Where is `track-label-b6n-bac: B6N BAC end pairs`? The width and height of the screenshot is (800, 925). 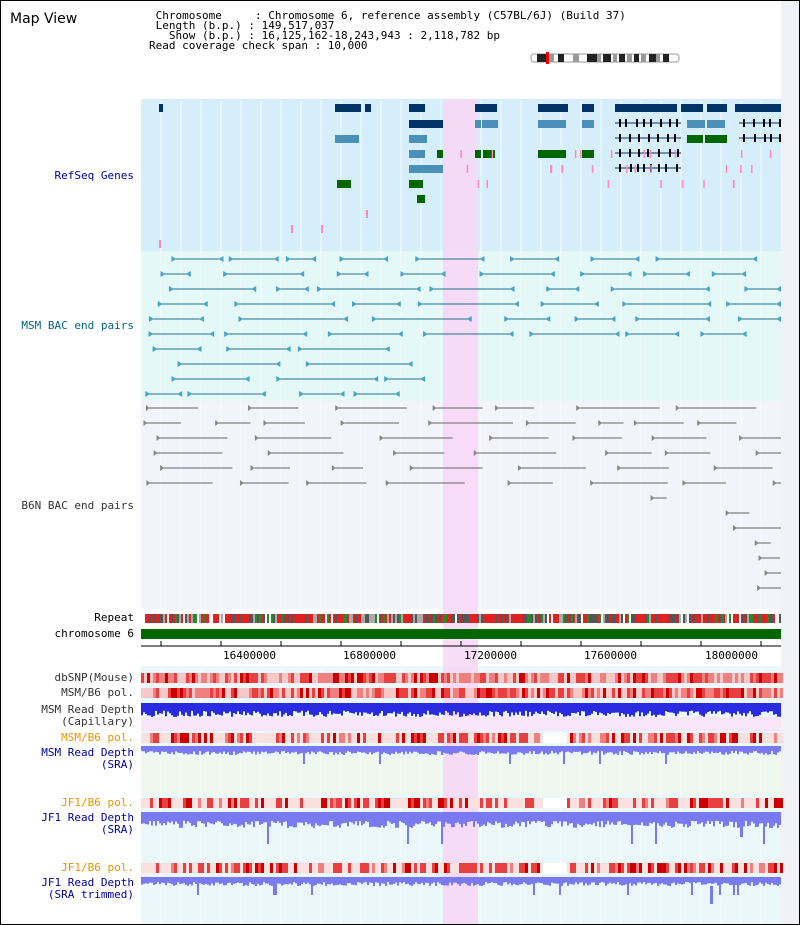 track-label-b6n-bac: B6N BAC end pairs is located at coordinates (77, 505).